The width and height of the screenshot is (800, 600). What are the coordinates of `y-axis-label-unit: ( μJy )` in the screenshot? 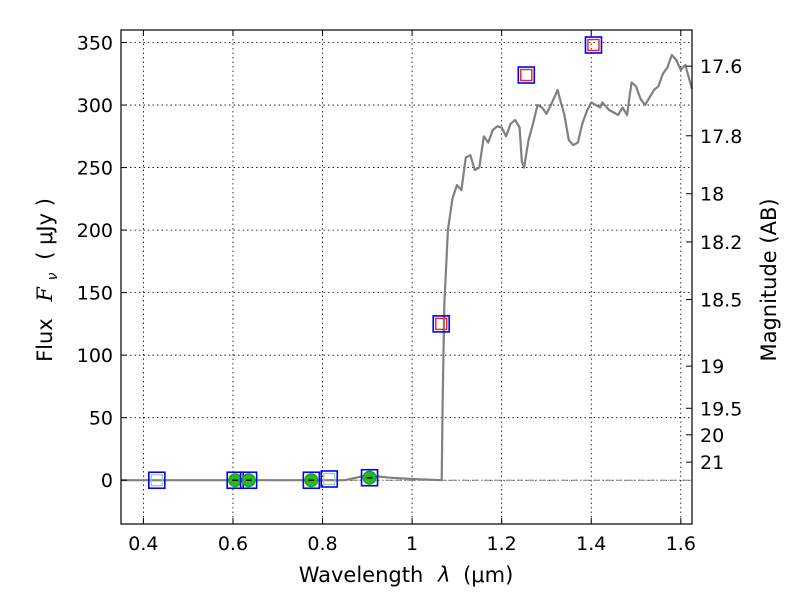 It's located at (45, 229).